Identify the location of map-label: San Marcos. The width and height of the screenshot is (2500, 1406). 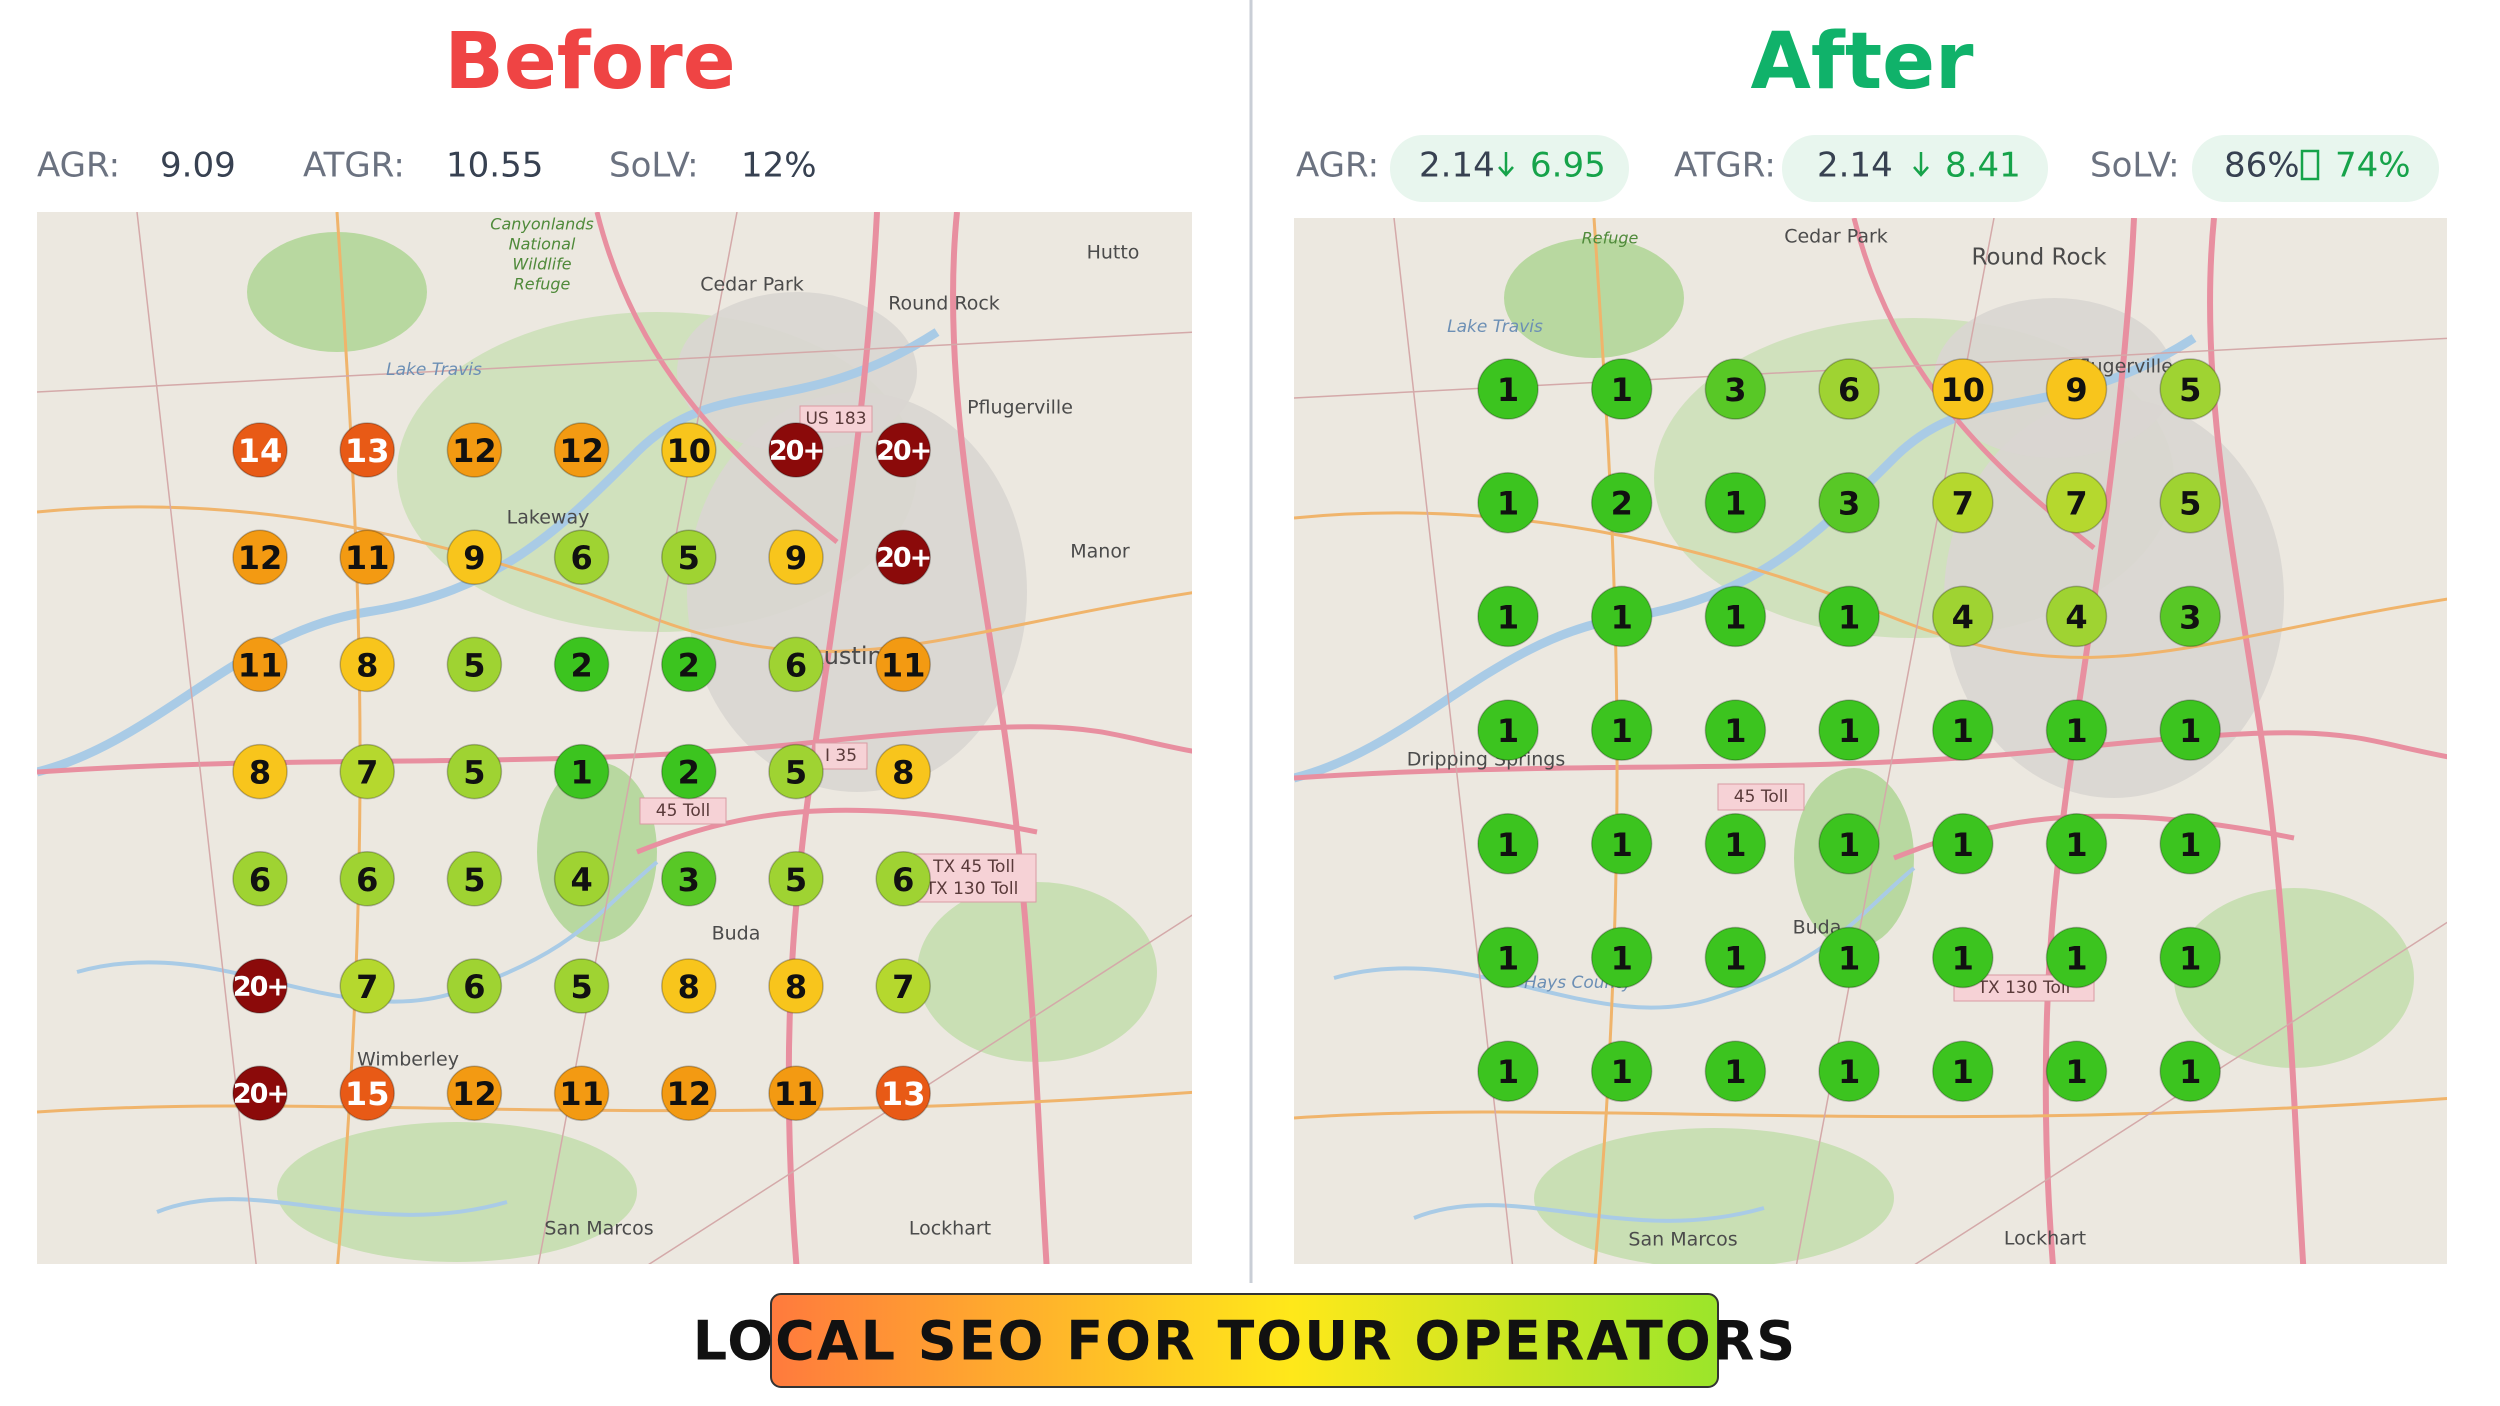
(1682, 1240).